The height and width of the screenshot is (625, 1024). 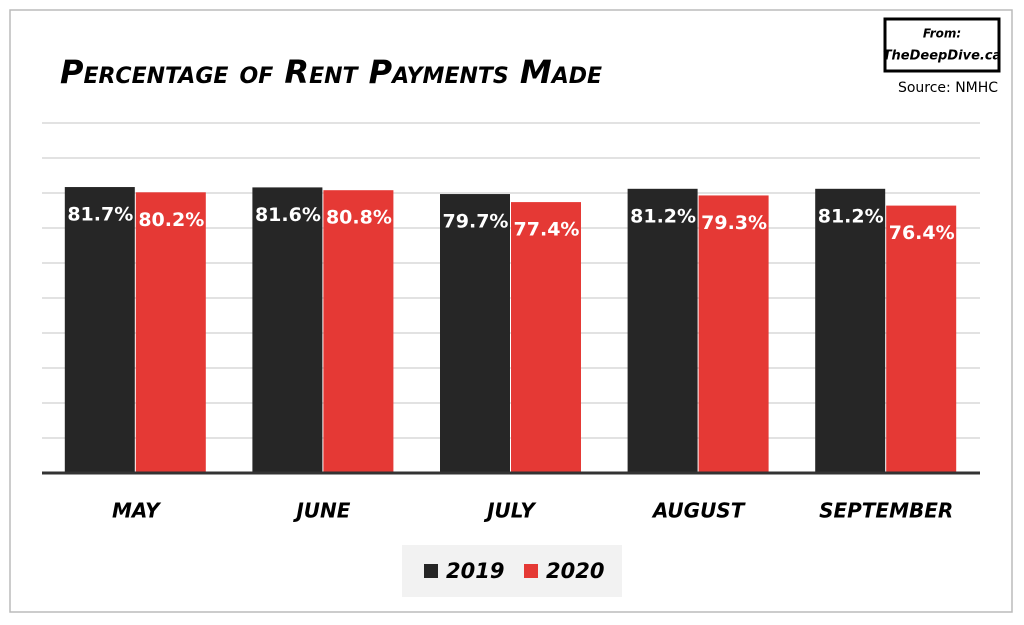 What do you see at coordinates (734, 223) in the screenshot?
I see `value-label: 79.3%` at bounding box center [734, 223].